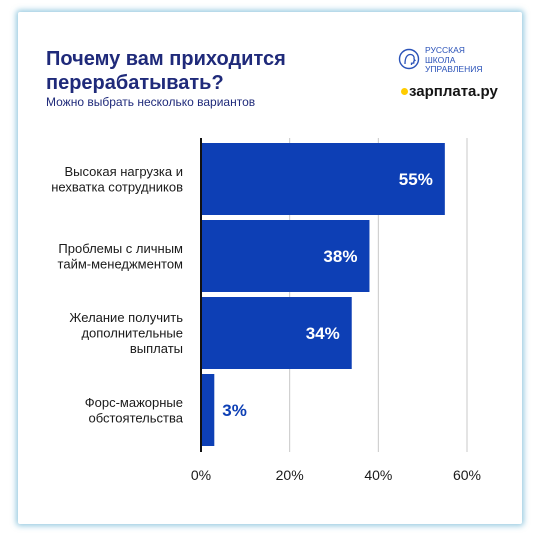 The width and height of the screenshot is (540, 540). I want to click on rshu-logo-text: РУССКАЯ ШКОЛА УПРАВЛЕНИЯ, so click(454, 60).